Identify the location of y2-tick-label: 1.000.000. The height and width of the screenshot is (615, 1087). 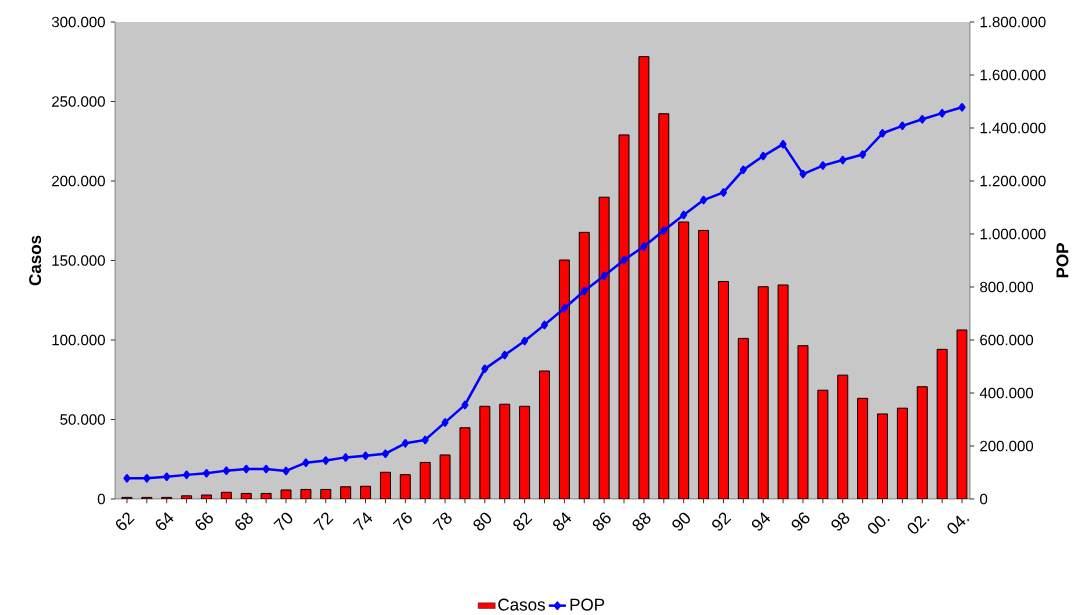
(1013, 234).